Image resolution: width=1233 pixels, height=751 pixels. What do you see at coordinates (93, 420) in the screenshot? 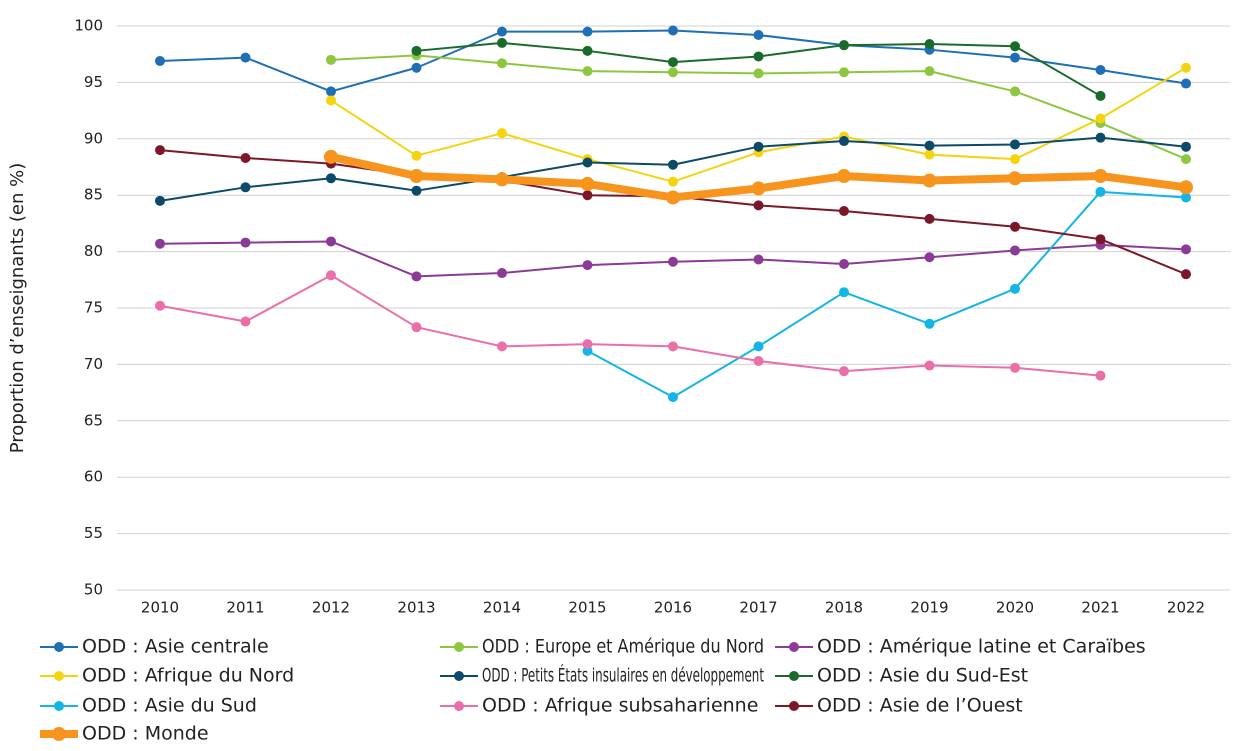
I see `y-tick-label: 65` at bounding box center [93, 420].